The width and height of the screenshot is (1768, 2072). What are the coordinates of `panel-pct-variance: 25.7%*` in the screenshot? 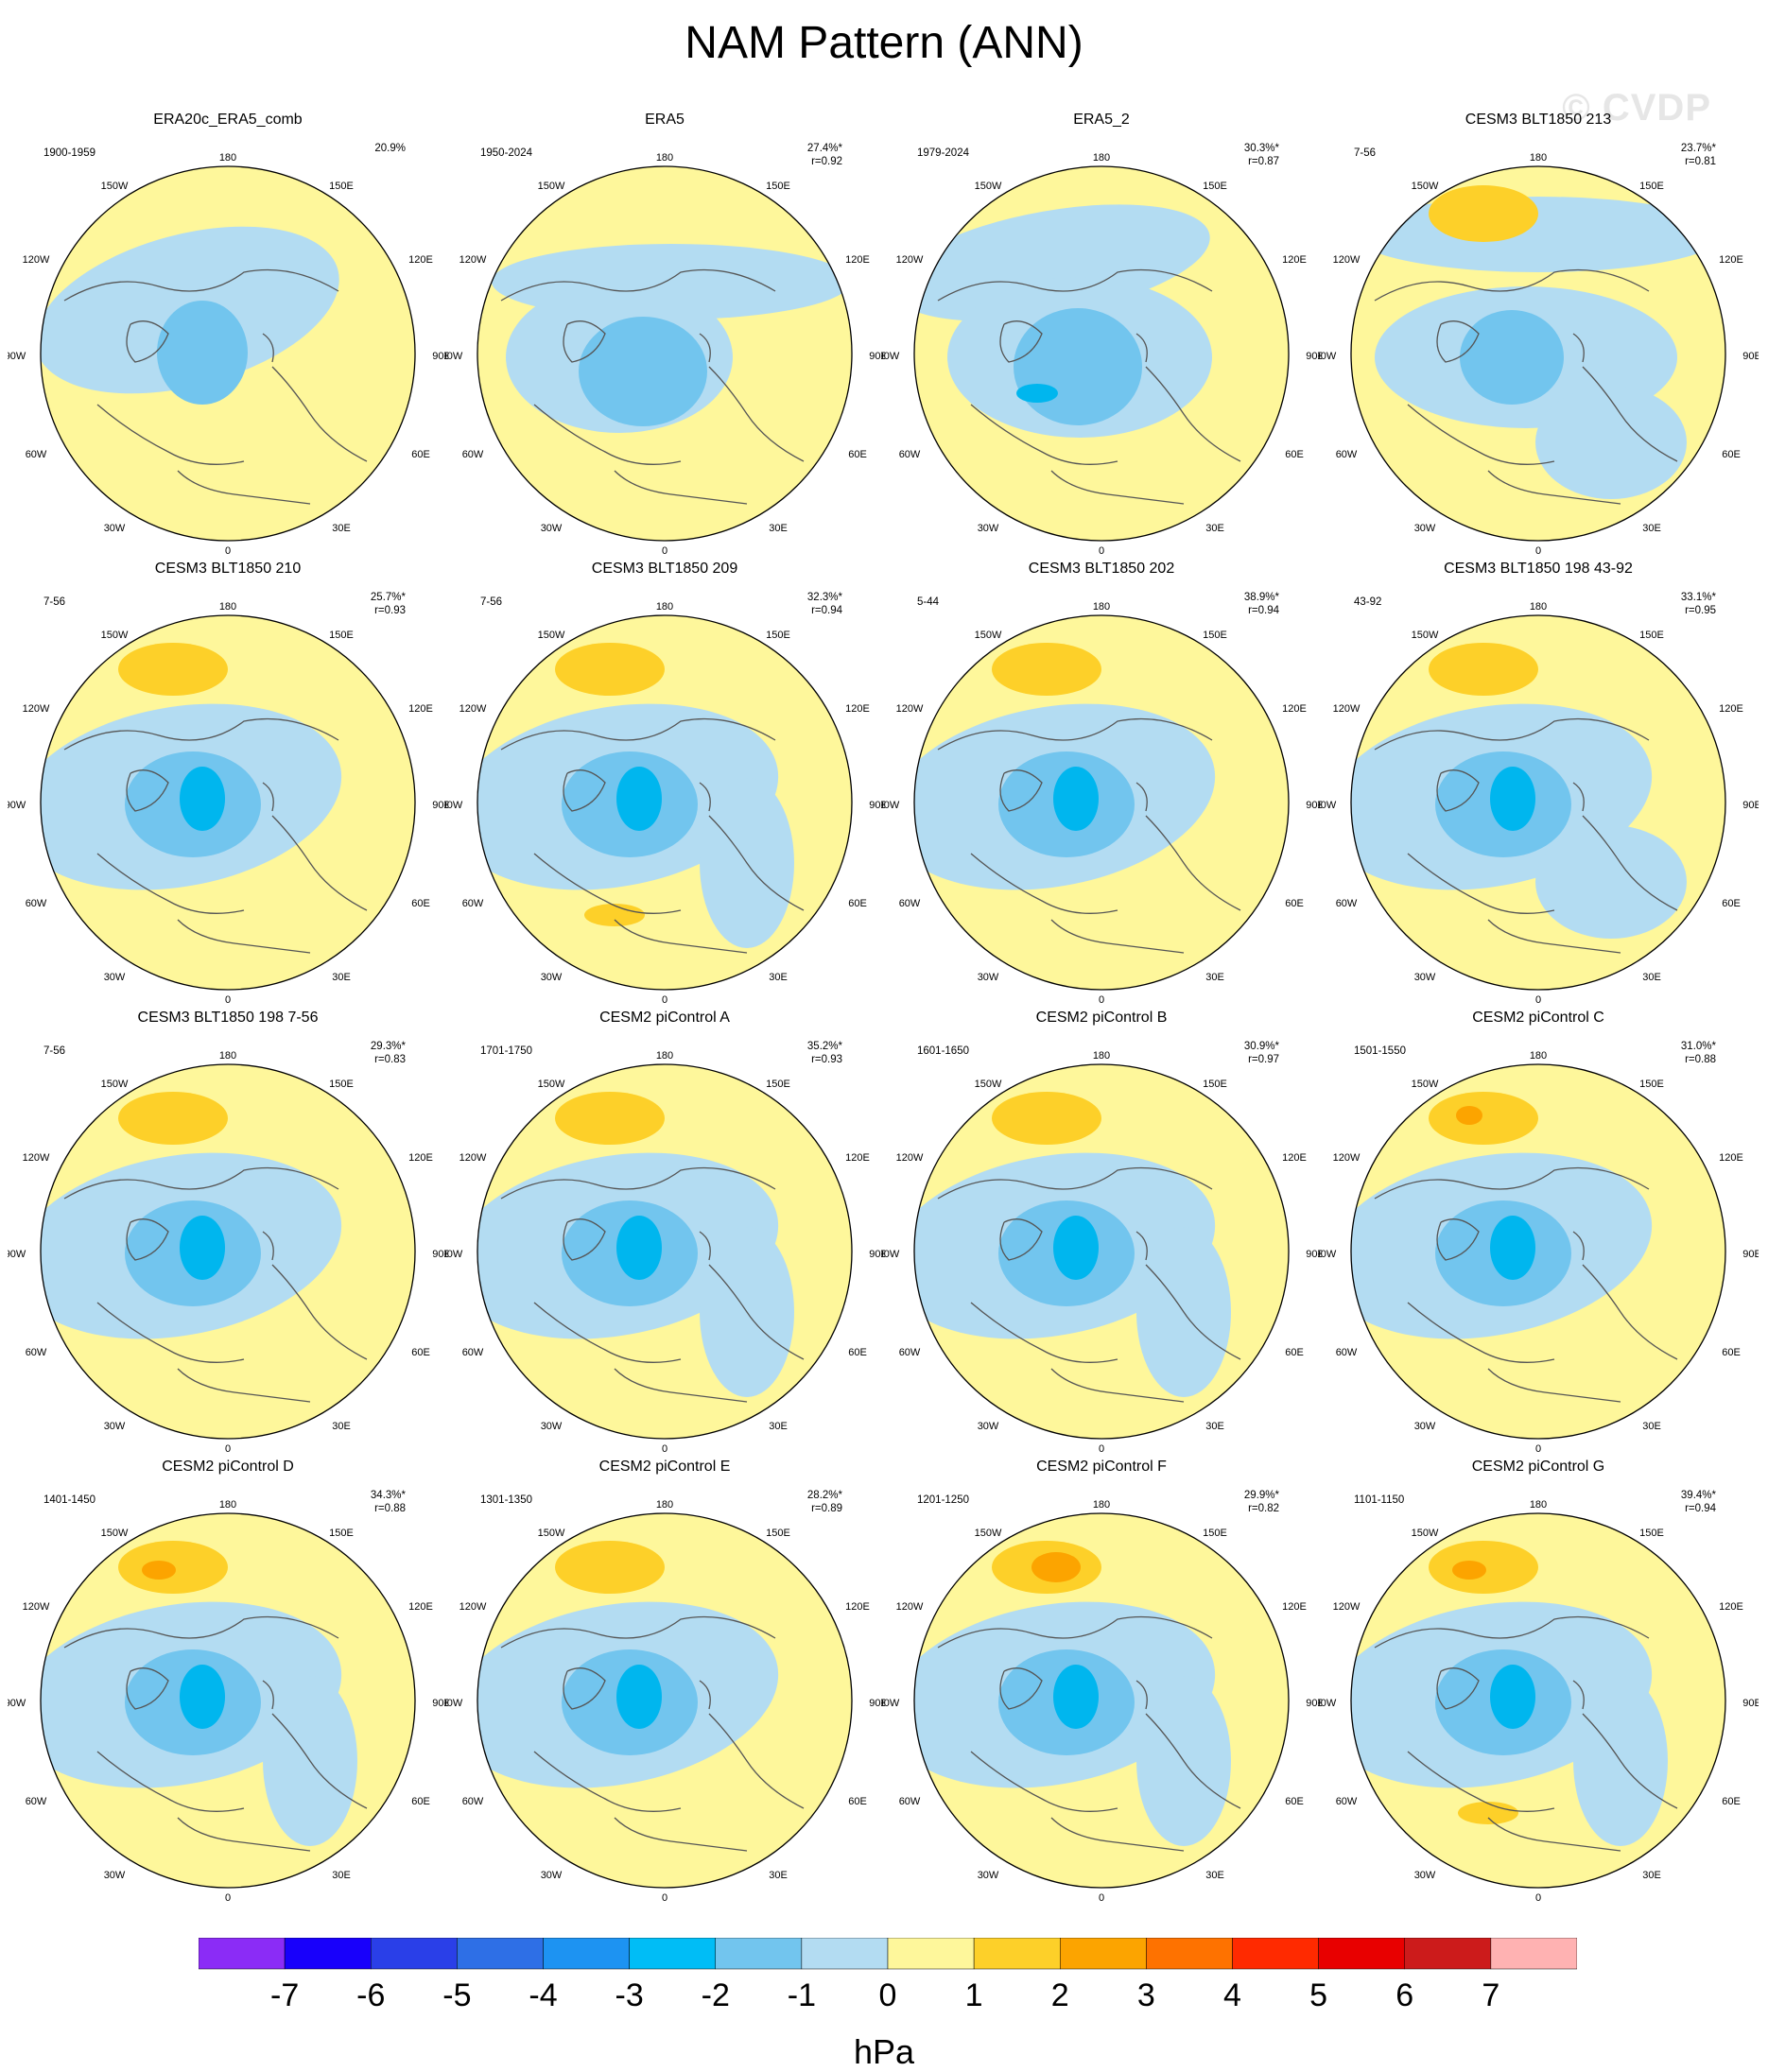 It's located at (388, 598).